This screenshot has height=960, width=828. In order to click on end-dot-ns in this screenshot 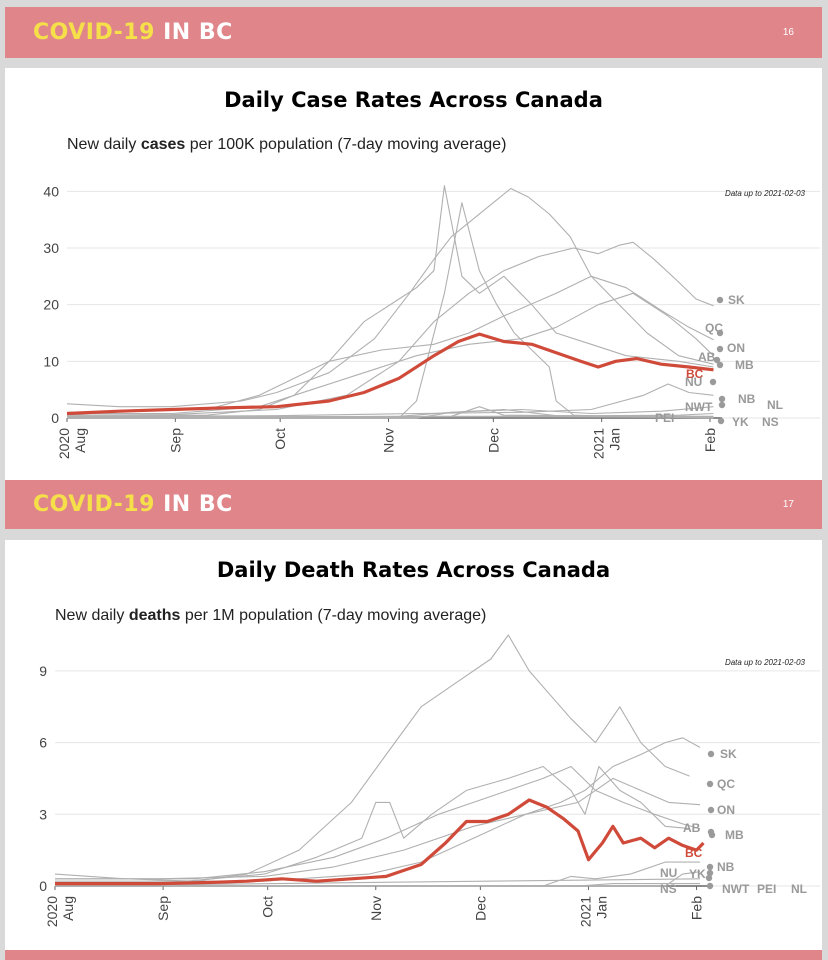, I will do `click(710, 886)`.